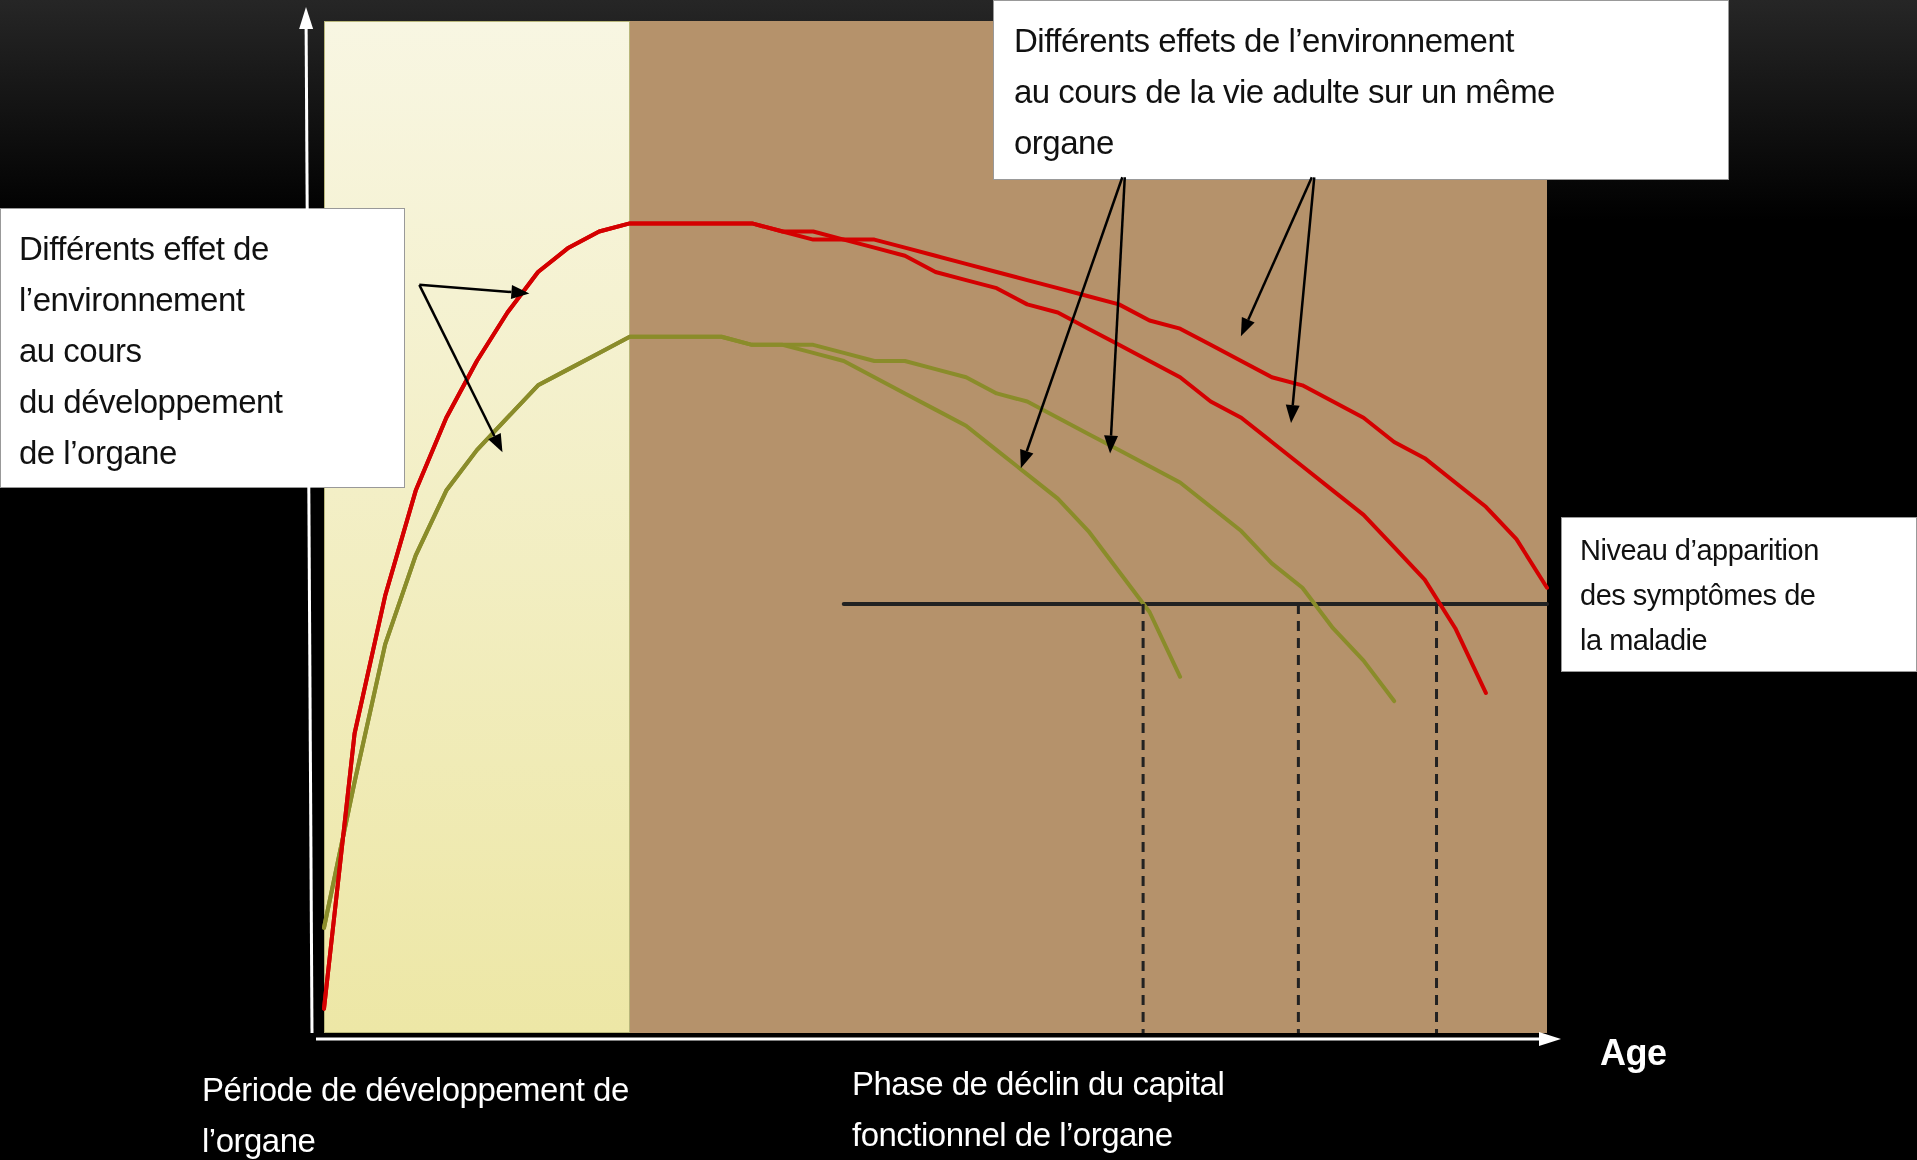  I want to click on callout-box: Différents effets de l’environnement au cours de la vie adulte sur un même organe, so click(1361, 90).